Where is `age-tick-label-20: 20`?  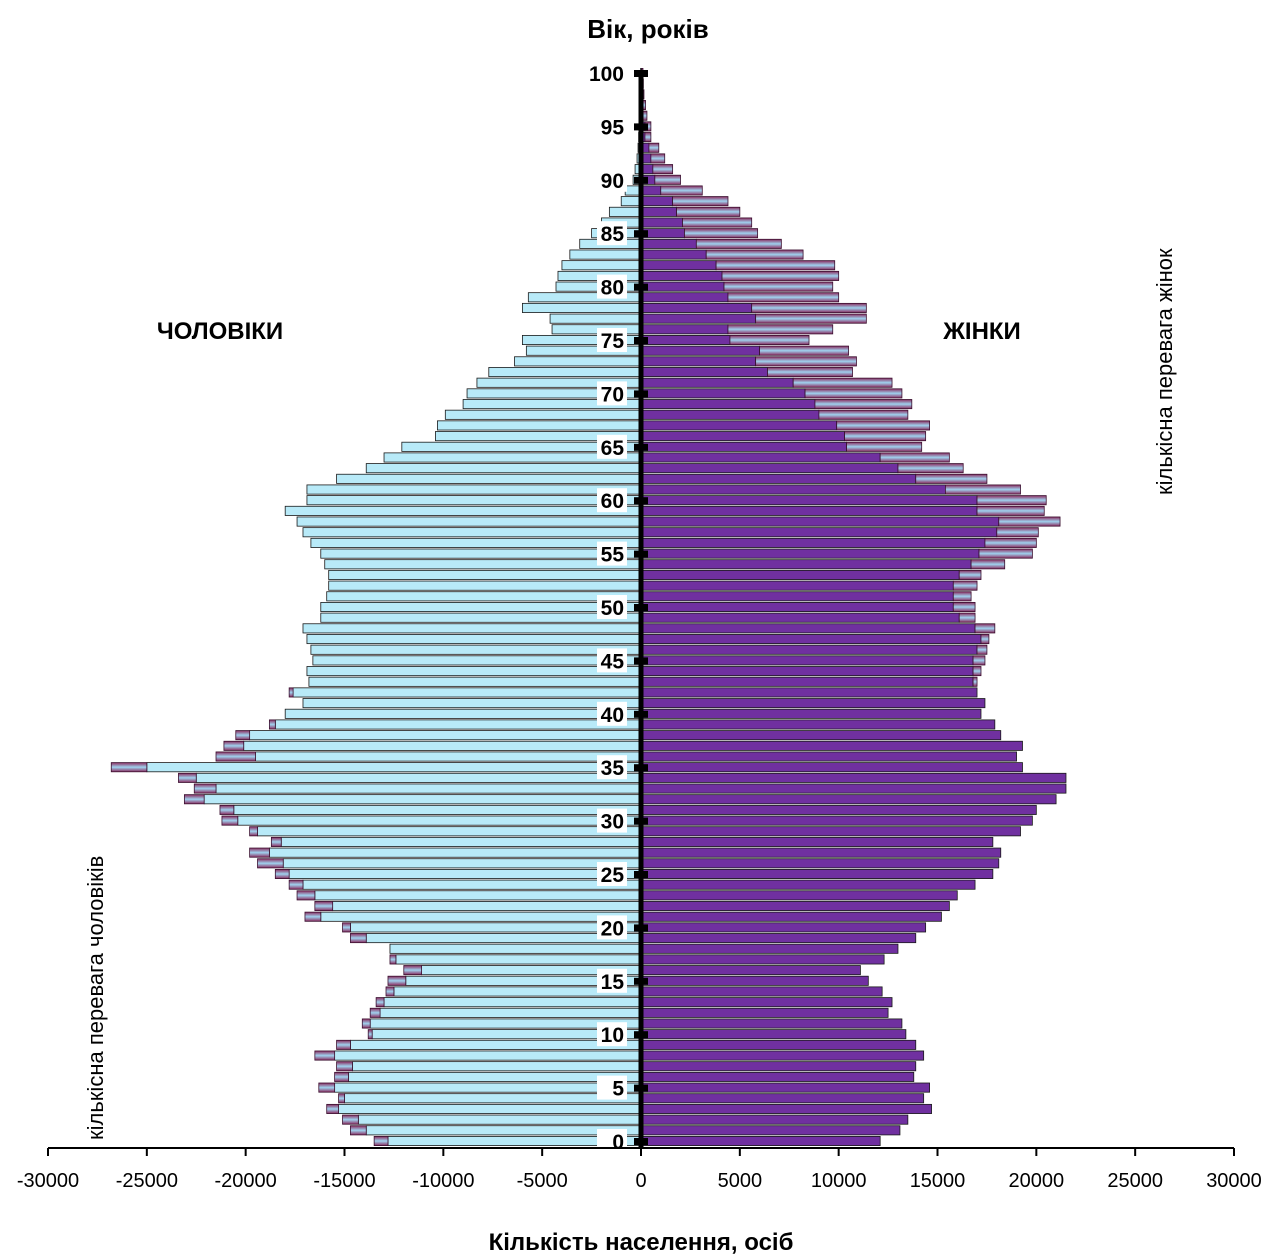 age-tick-label-20: 20 is located at coordinates (612, 928).